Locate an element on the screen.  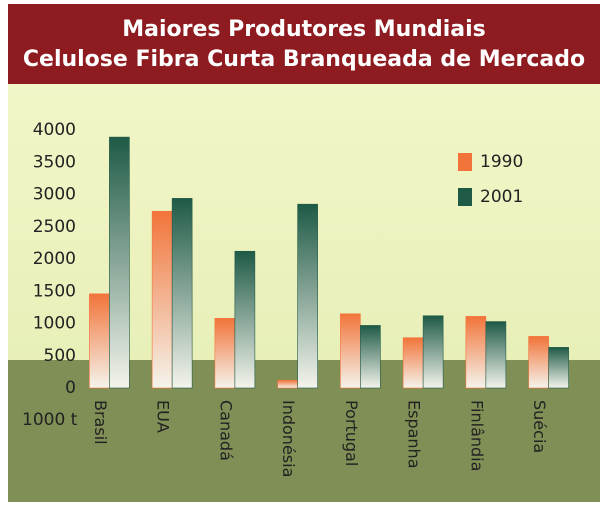
y-tick-label: 2500 is located at coordinates (54, 227).